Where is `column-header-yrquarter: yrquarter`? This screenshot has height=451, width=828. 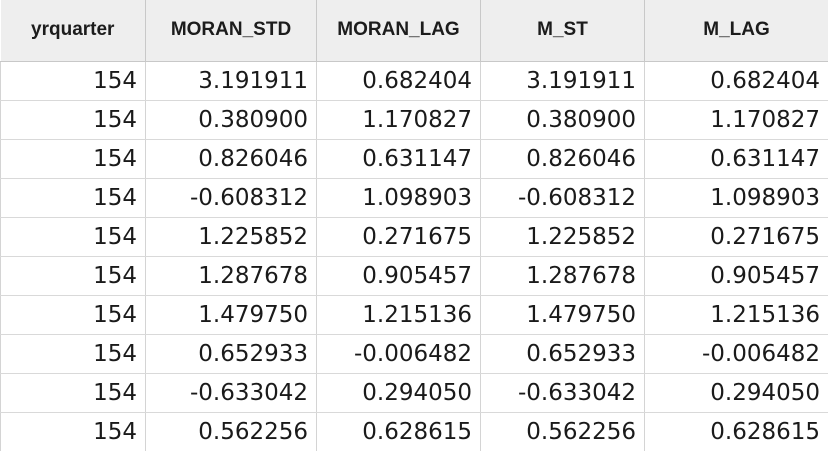 column-header-yrquarter: yrquarter is located at coordinates (73, 30).